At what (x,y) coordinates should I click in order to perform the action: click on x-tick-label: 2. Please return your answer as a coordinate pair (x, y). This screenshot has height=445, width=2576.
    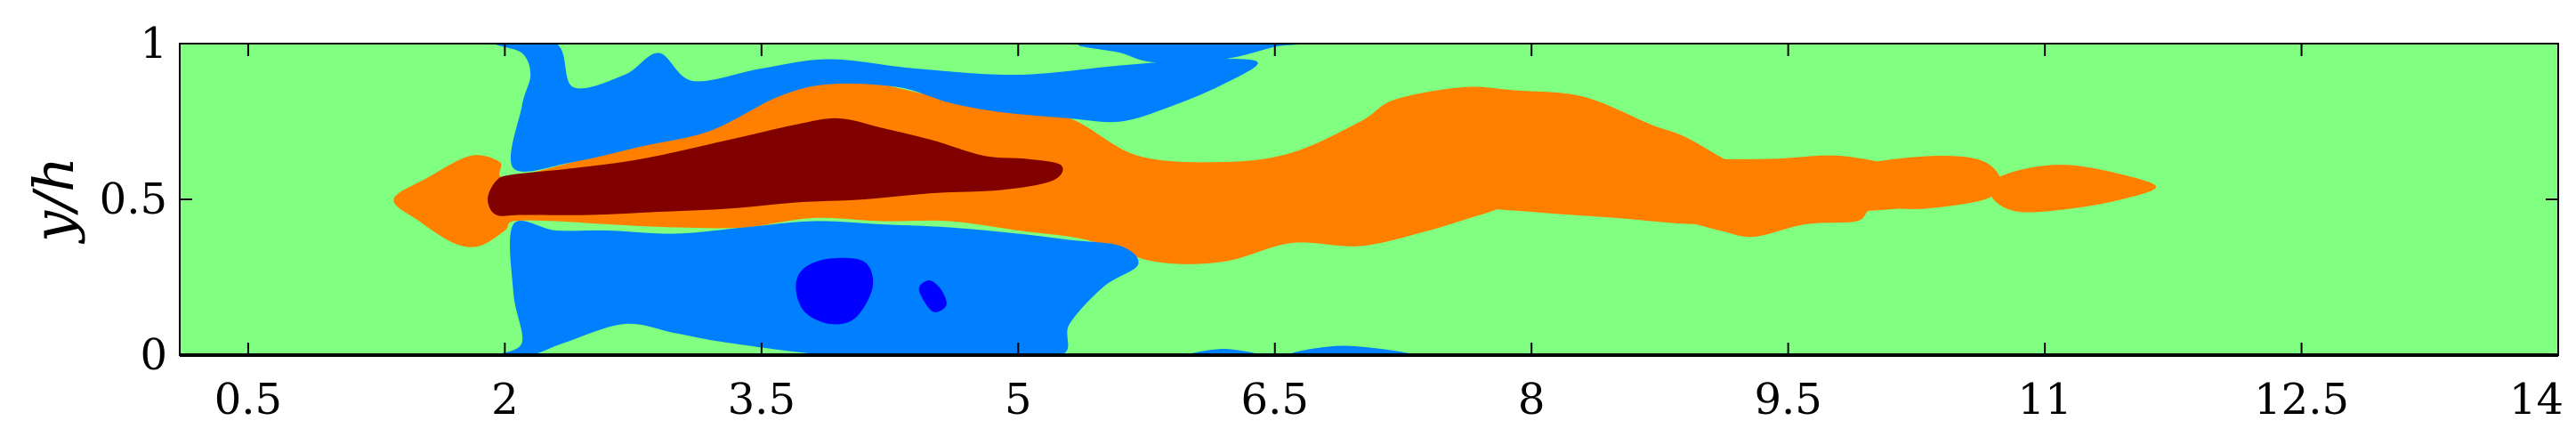
    Looking at the image, I should click on (505, 400).